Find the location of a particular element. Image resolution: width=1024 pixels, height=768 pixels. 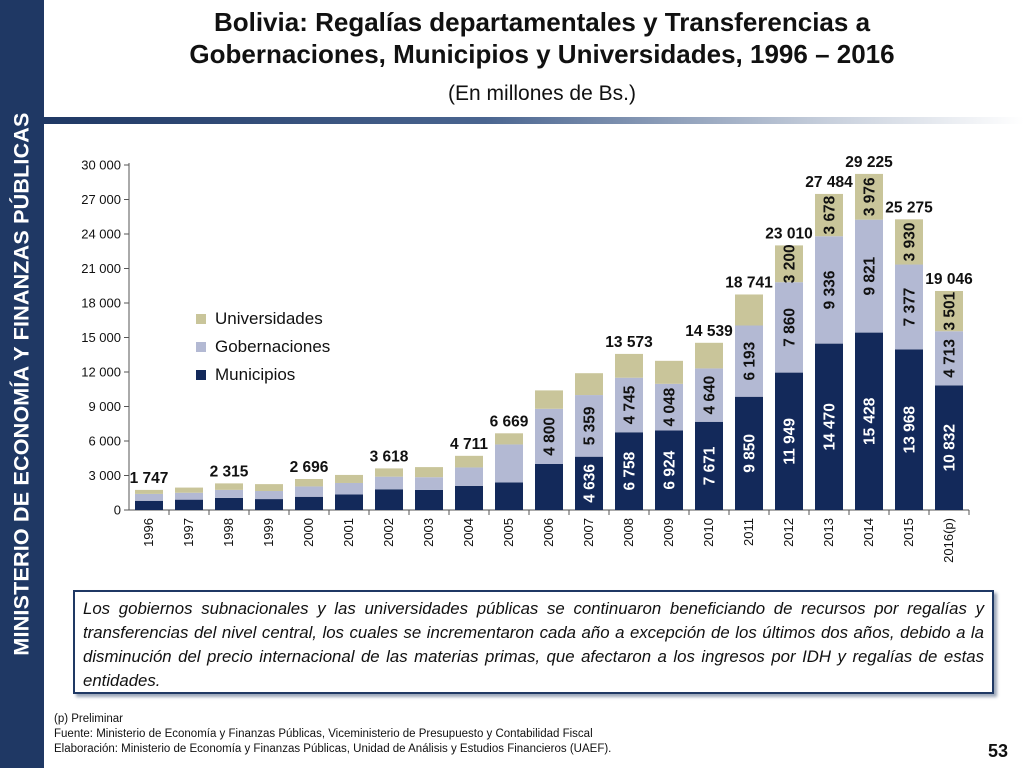

category-label: 1998 is located at coordinates (228, 532).